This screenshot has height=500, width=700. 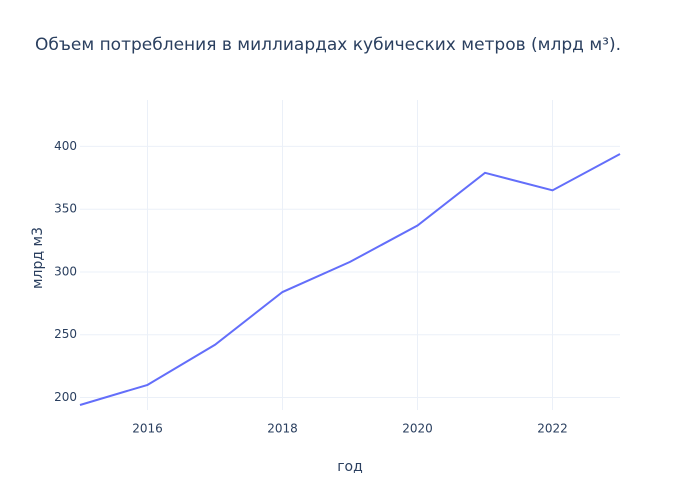 What do you see at coordinates (282, 429) in the screenshot?
I see `x-tick-label: 2018` at bounding box center [282, 429].